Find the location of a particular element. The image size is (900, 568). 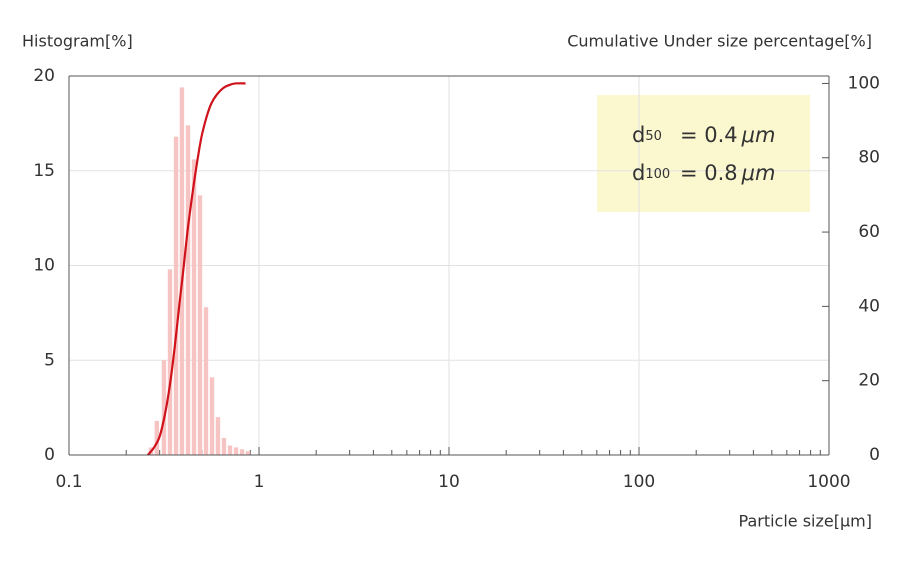

y2-tick-label: 100 is located at coordinates (864, 83).